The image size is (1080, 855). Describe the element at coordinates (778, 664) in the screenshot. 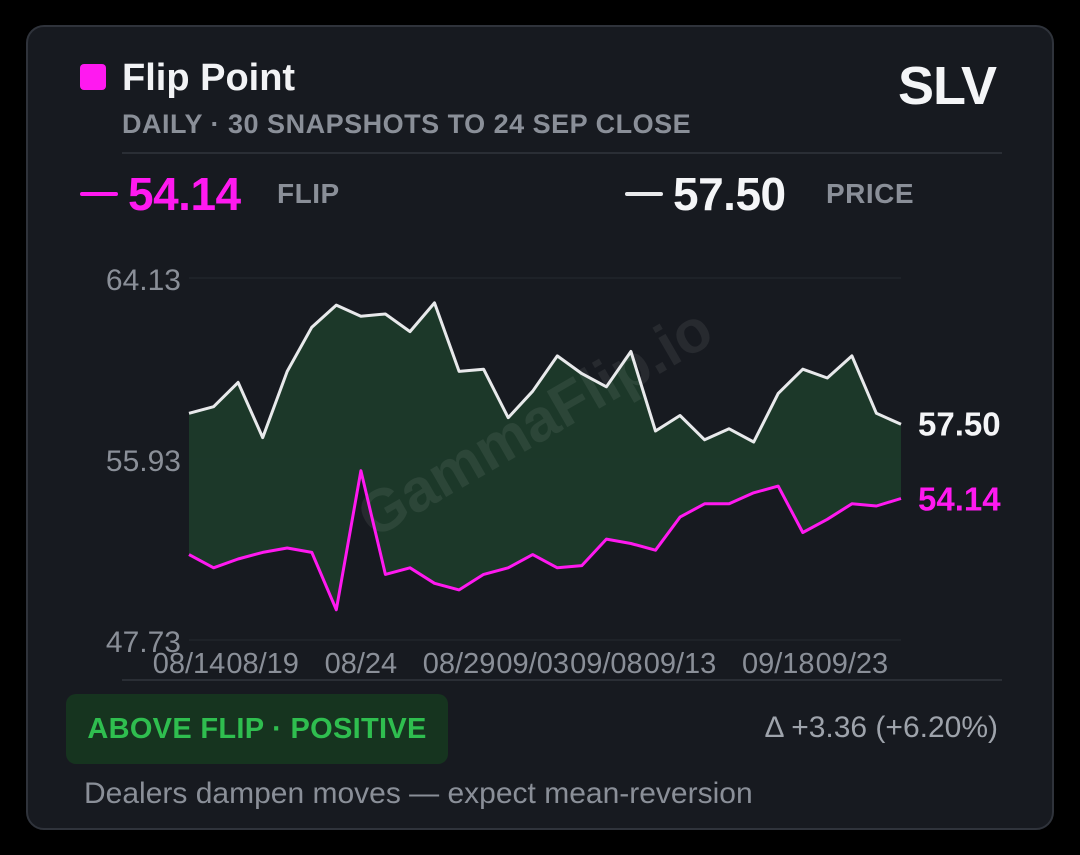

I see `x-tick-label: 09/18` at that location.